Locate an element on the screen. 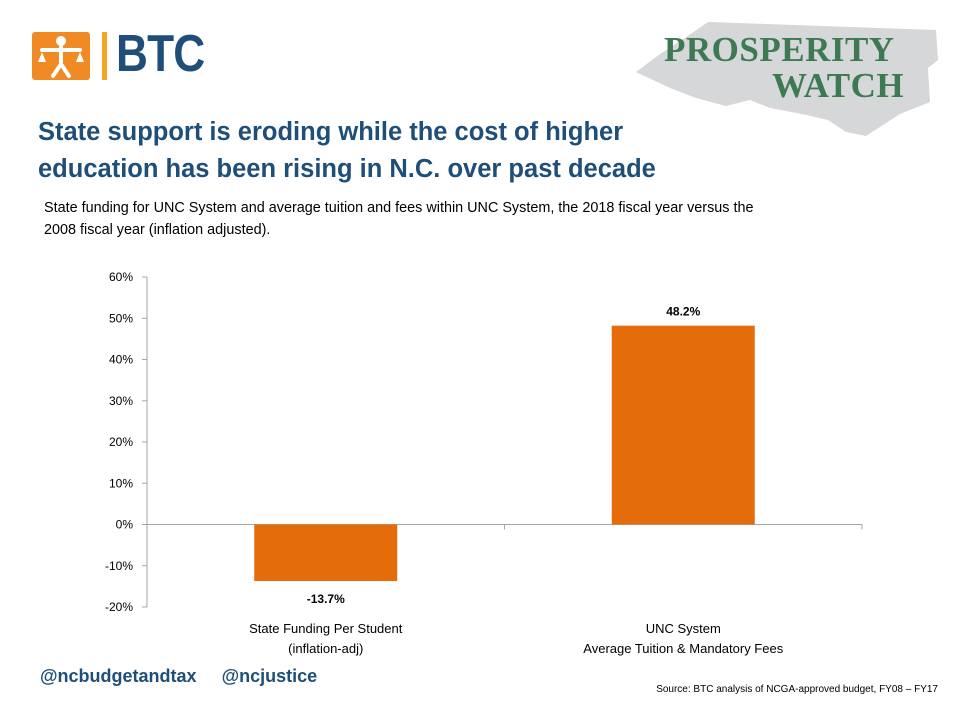 The image size is (960, 720). btc-logo: BTC is located at coordinates (127, 54).